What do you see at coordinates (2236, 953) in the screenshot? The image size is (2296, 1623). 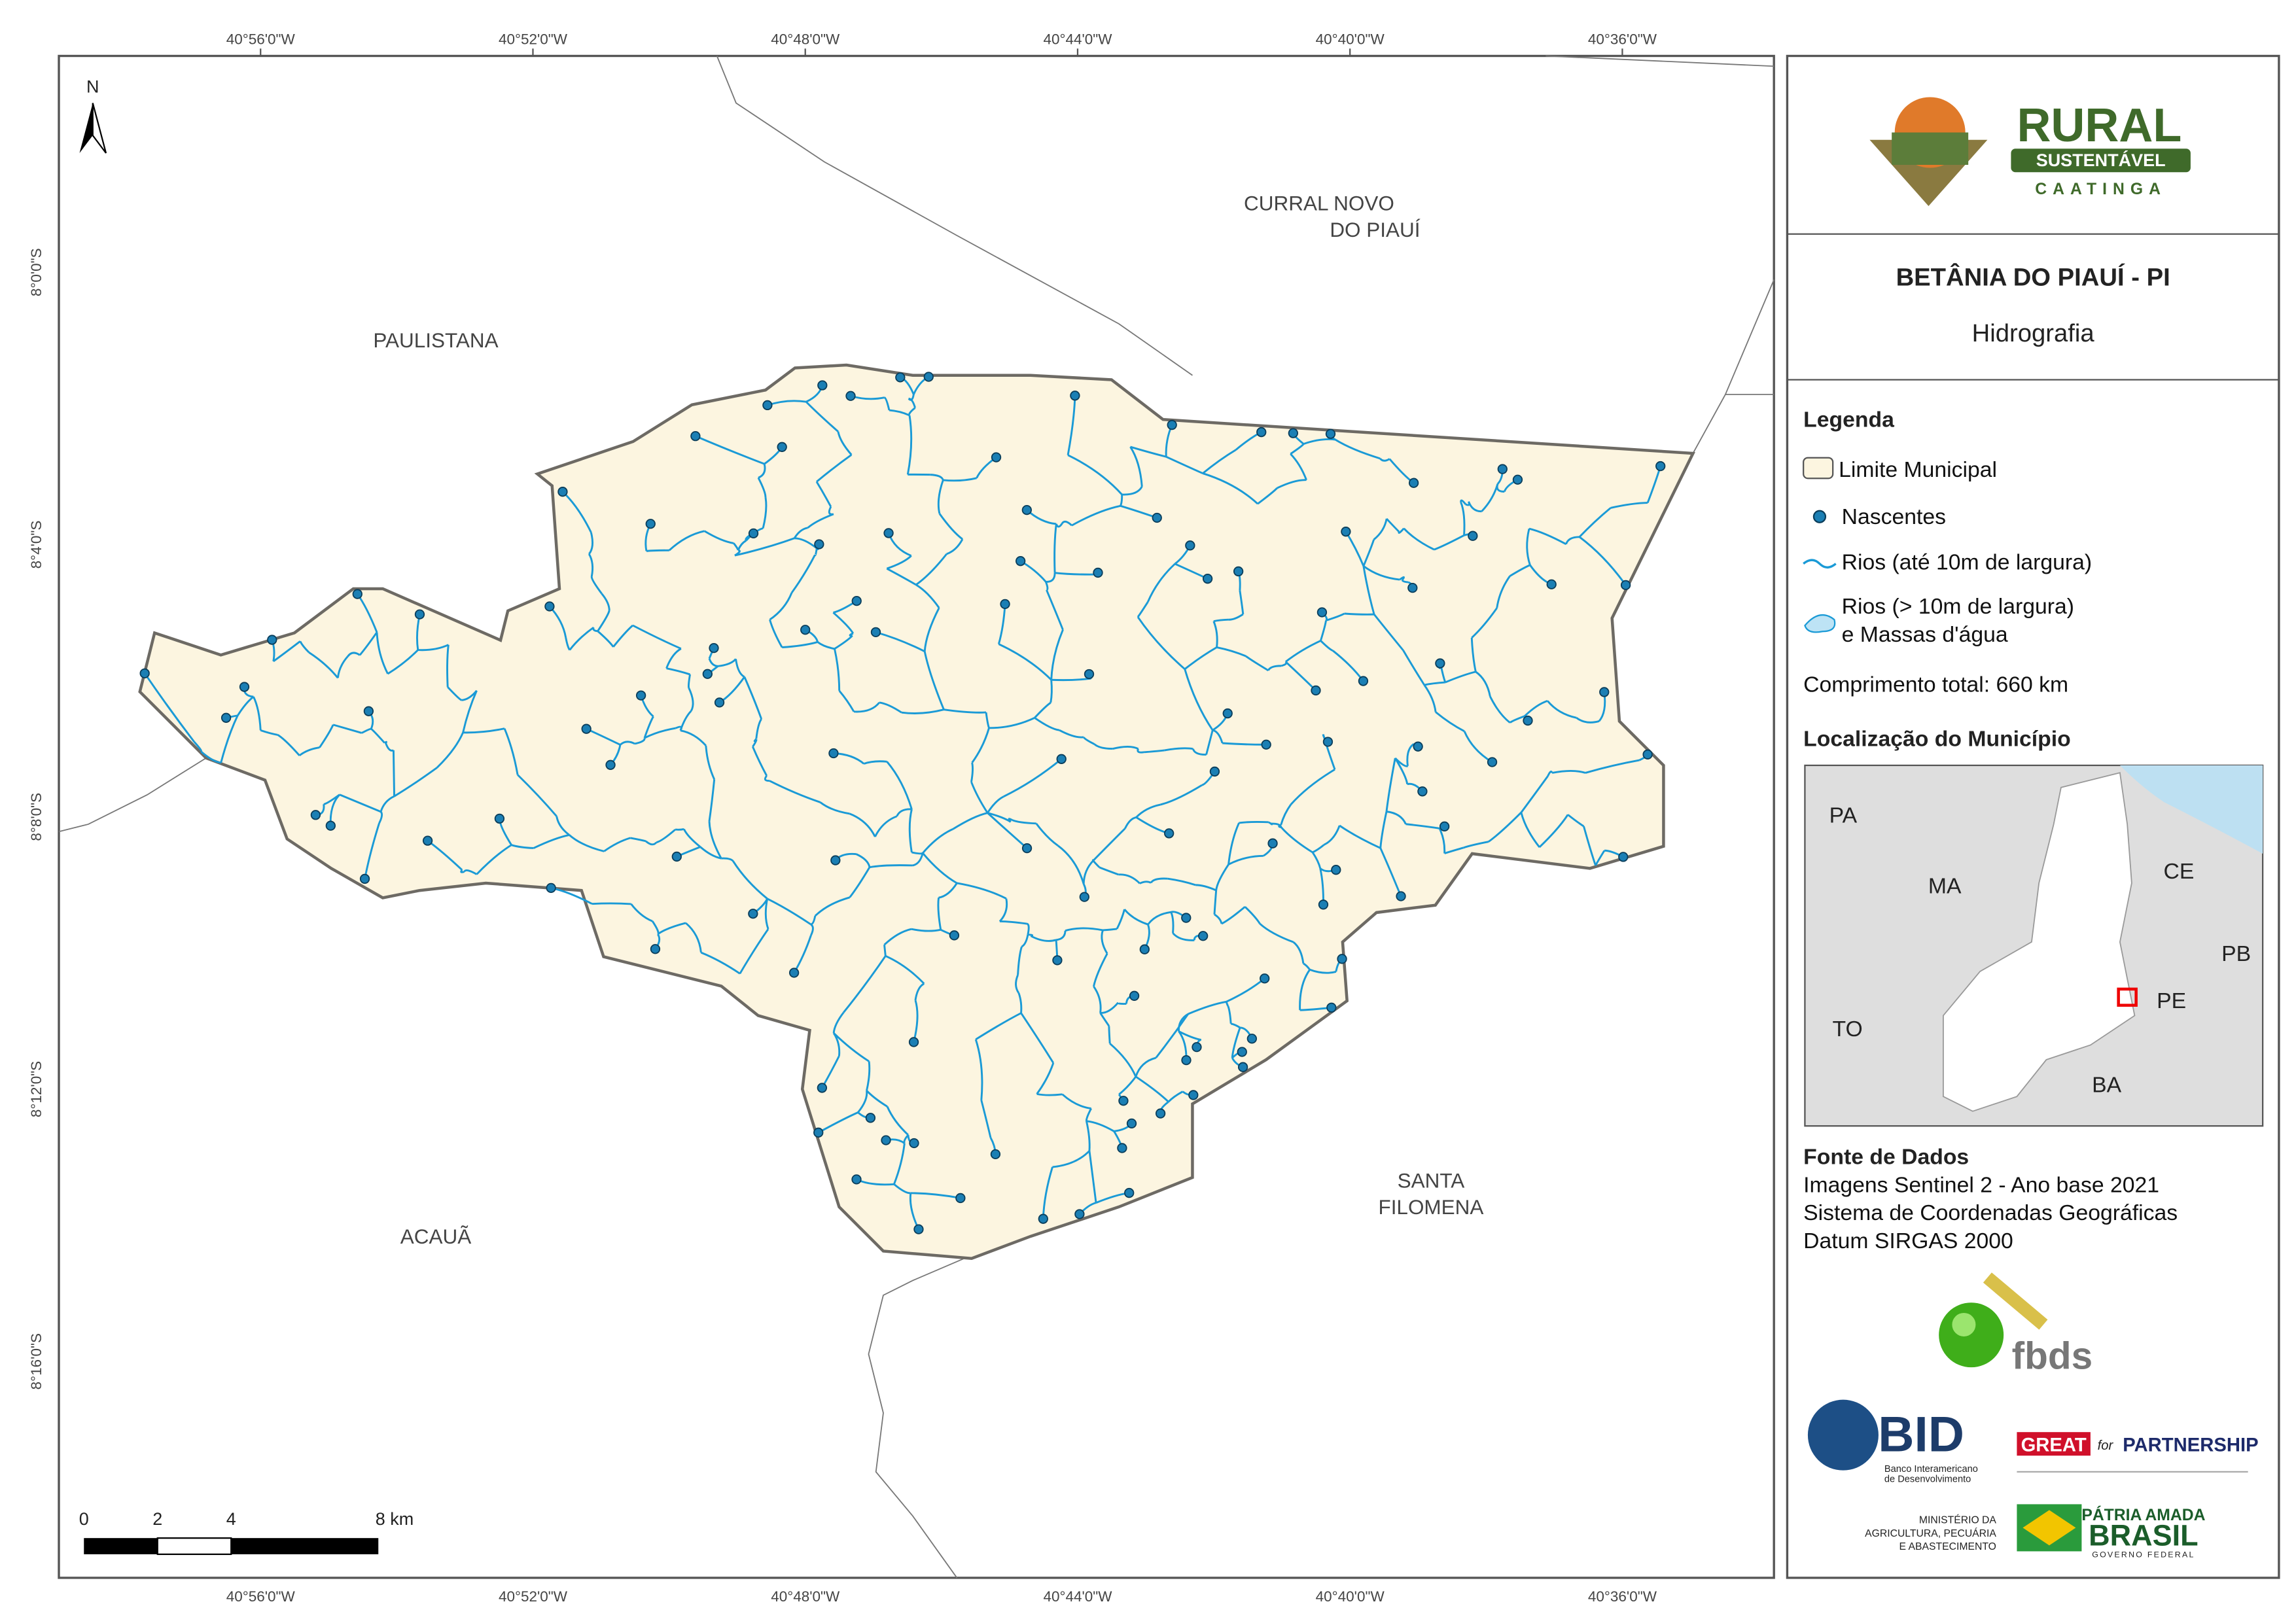 I see `location-label: PB` at bounding box center [2236, 953].